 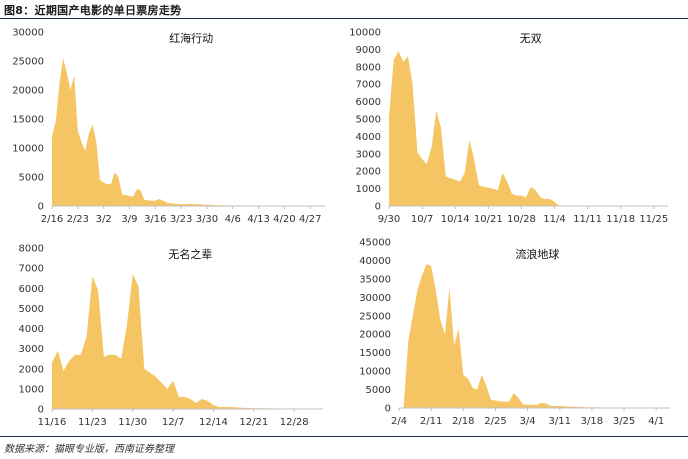 What do you see at coordinates (173, 422) in the screenshot?
I see `x-tick-label: 12/7` at bounding box center [173, 422].